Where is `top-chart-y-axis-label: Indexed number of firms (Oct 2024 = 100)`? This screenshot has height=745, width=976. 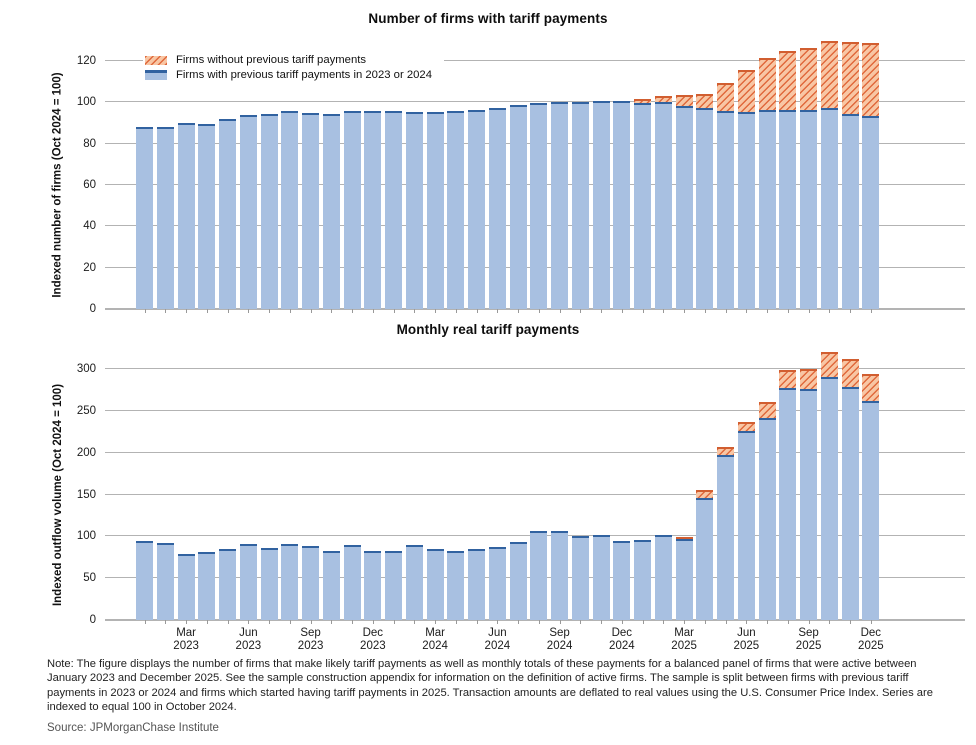
top-chart-y-axis-label: Indexed number of firms (Oct 2024 = 100) is located at coordinates (58, 185).